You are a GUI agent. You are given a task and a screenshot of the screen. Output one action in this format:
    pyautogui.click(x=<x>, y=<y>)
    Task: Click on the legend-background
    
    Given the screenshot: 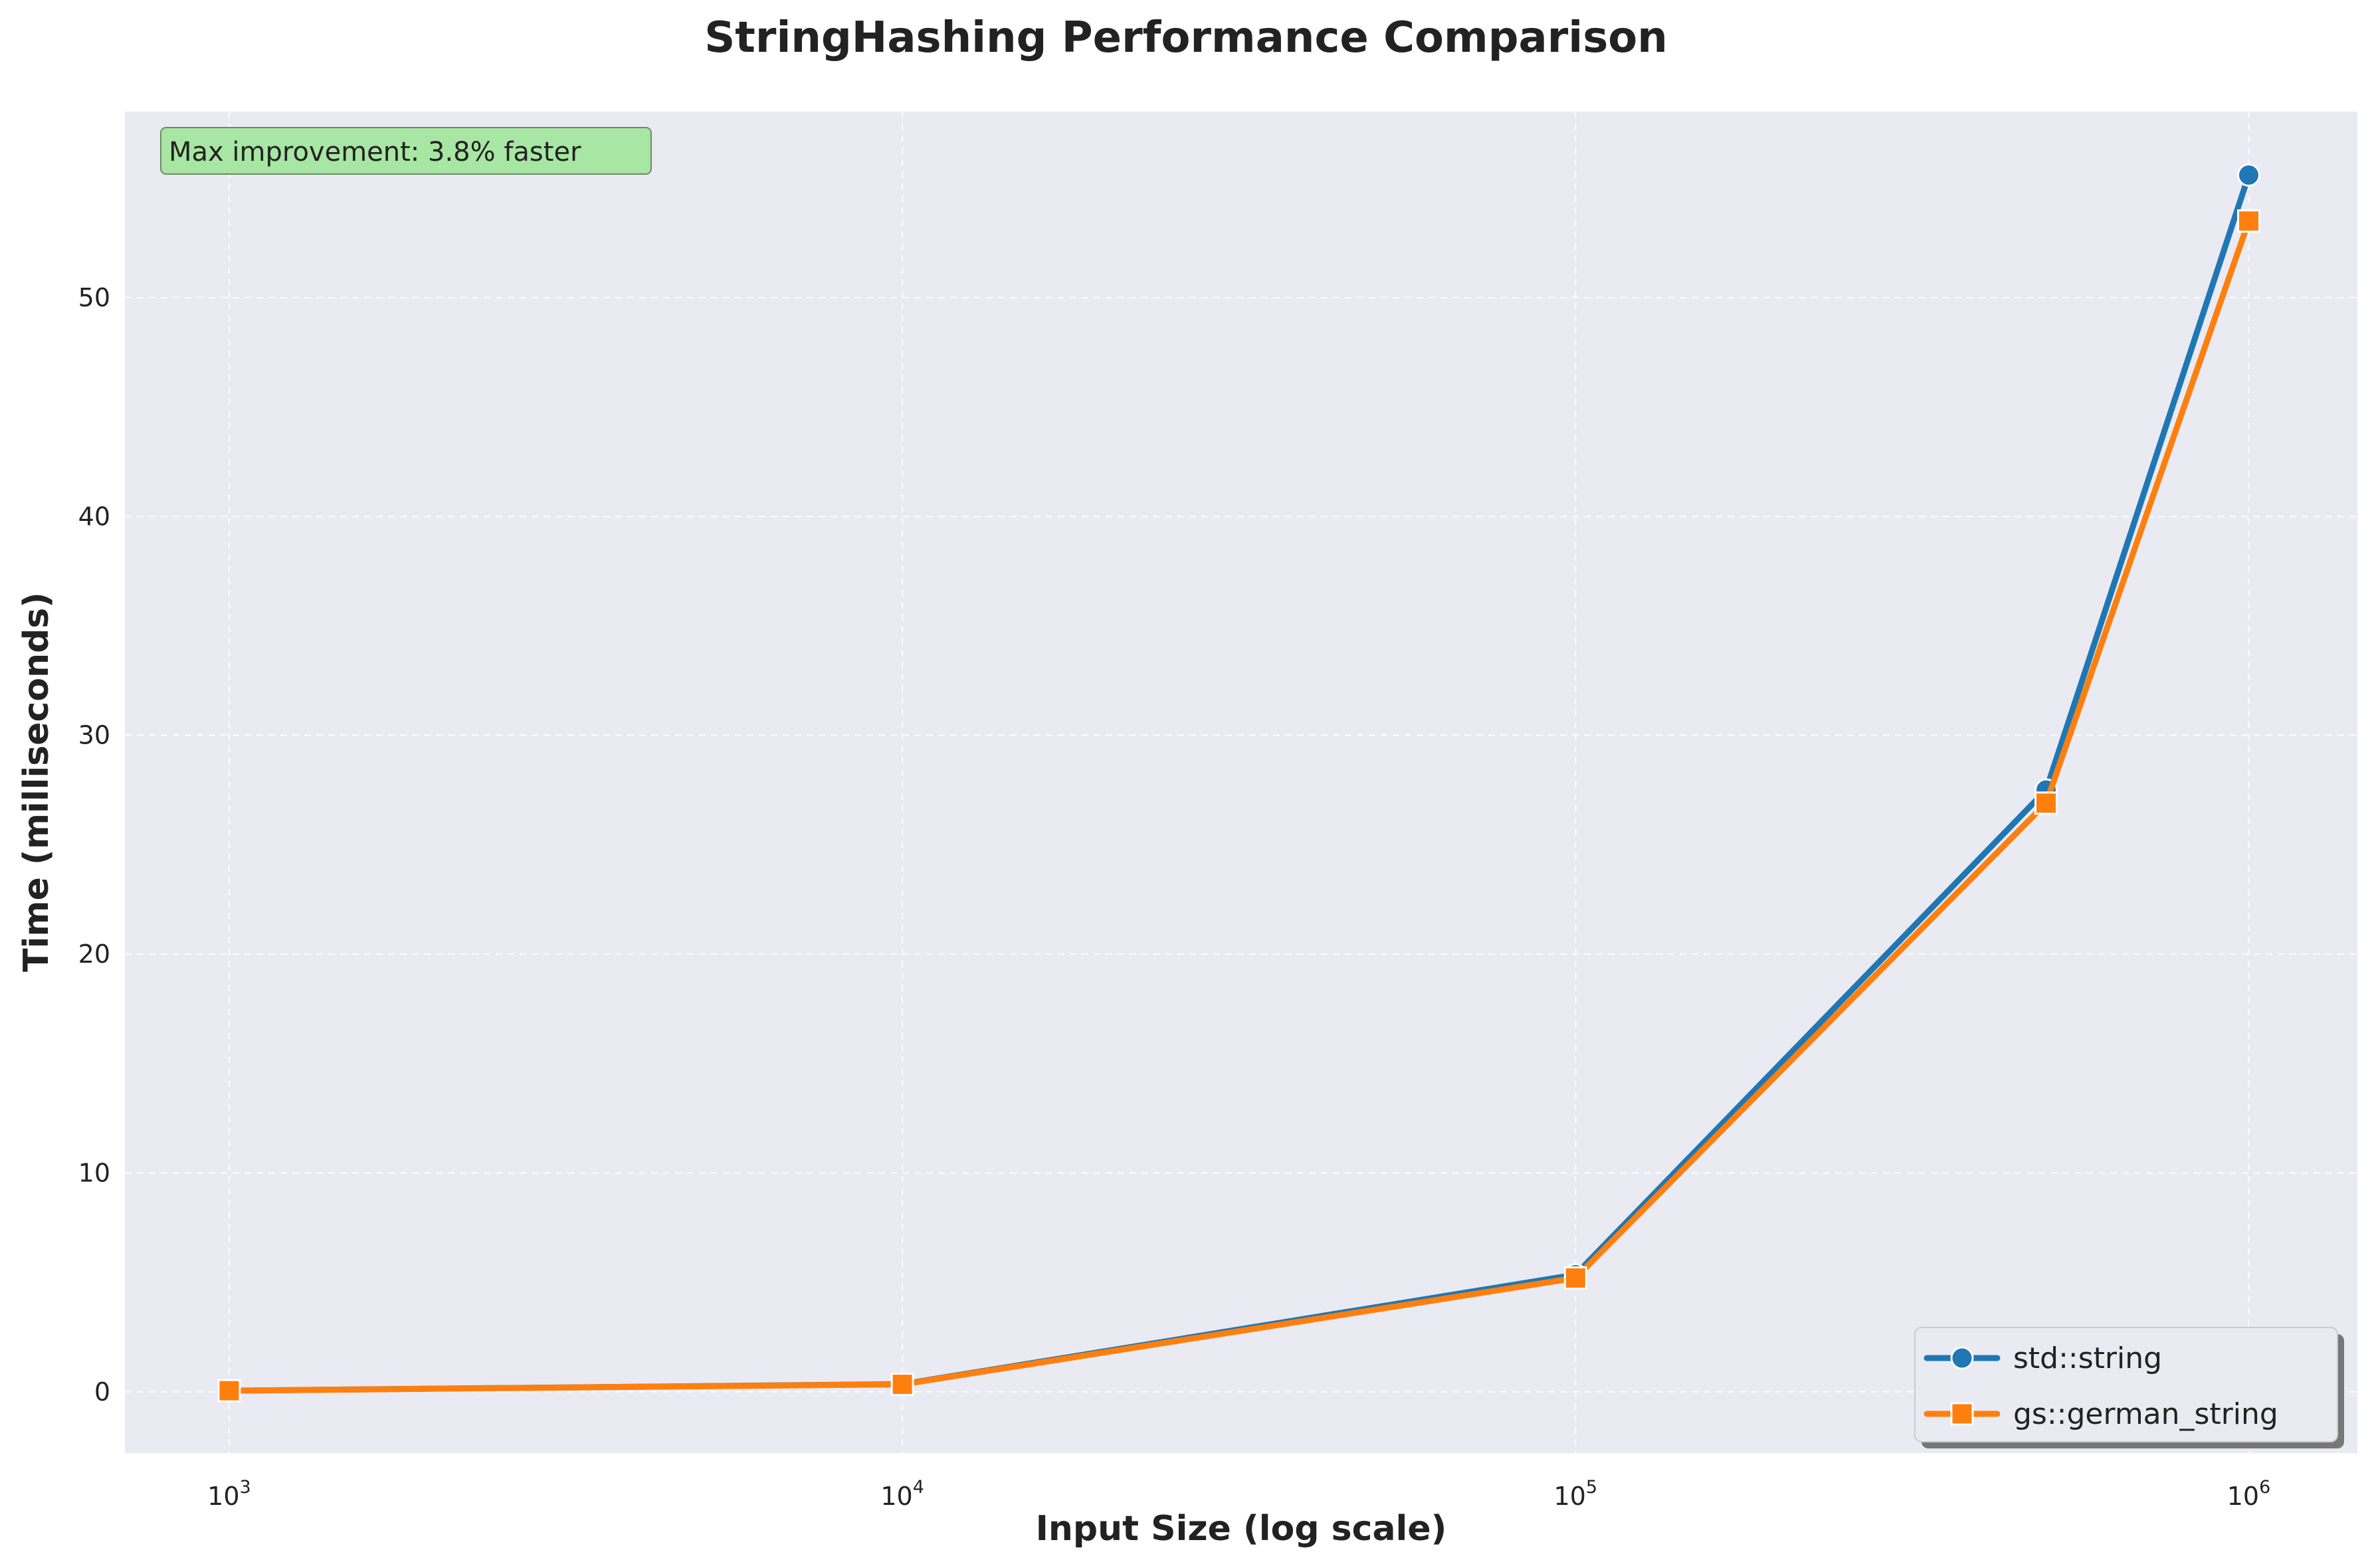 What is the action you would take?
    pyautogui.click(x=2126, y=1384)
    